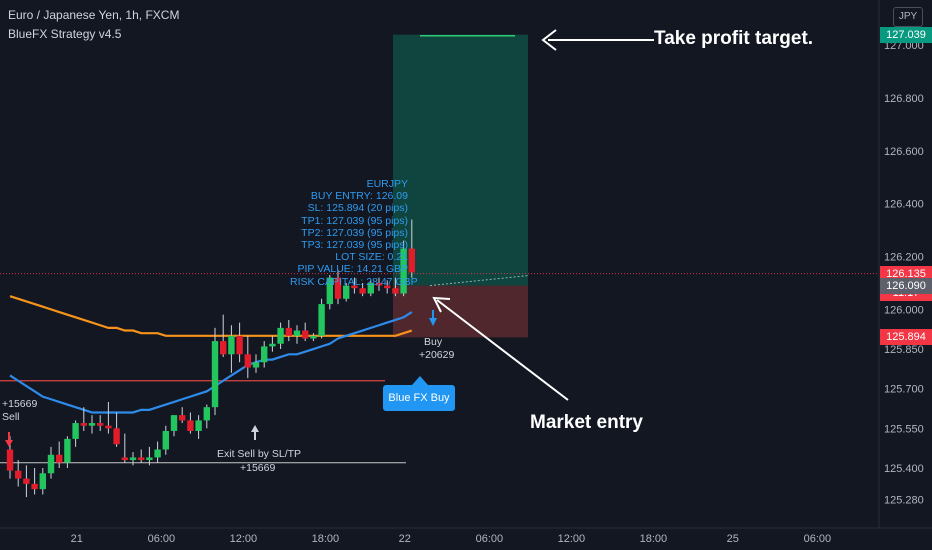 The width and height of the screenshot is (932, 550). I want to click on price-tick-label: 126.200, so click(904, 258).